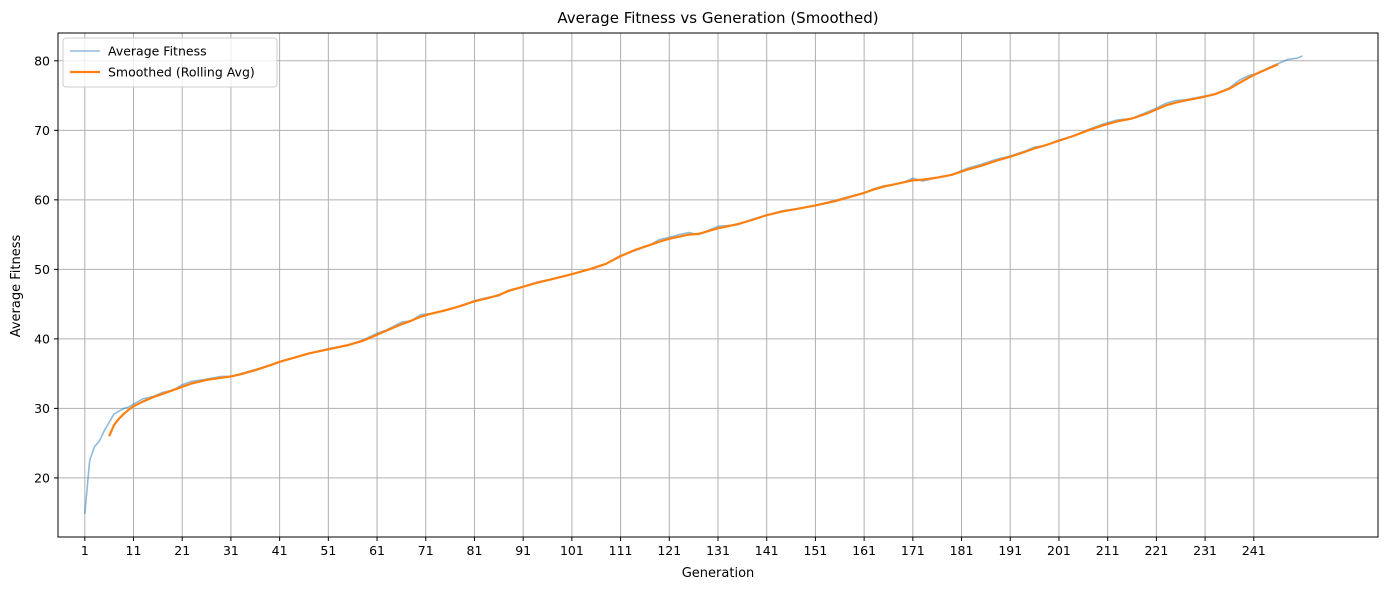  What do you see at coordinates (1108, 550) in the screenshot?
I see `x-tick-label: 211` at bounding box center [1108, 550].